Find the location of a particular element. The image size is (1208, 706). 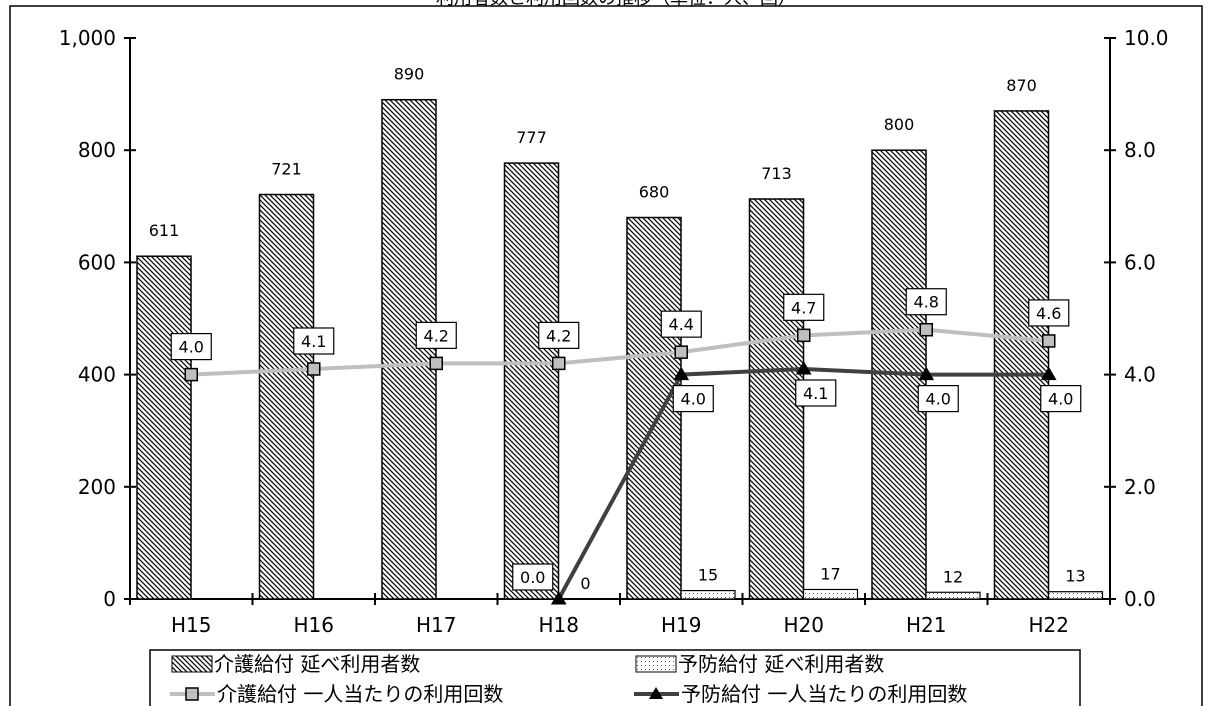

data-label: 15 is located at coordinates (708, 575).